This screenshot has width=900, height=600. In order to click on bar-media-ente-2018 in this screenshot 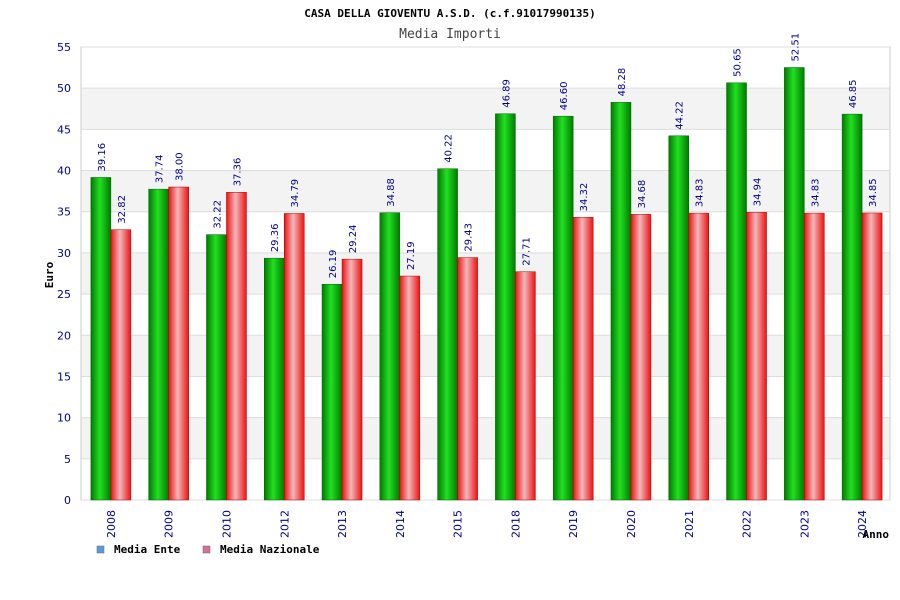, I will do `click(505, 307)`.